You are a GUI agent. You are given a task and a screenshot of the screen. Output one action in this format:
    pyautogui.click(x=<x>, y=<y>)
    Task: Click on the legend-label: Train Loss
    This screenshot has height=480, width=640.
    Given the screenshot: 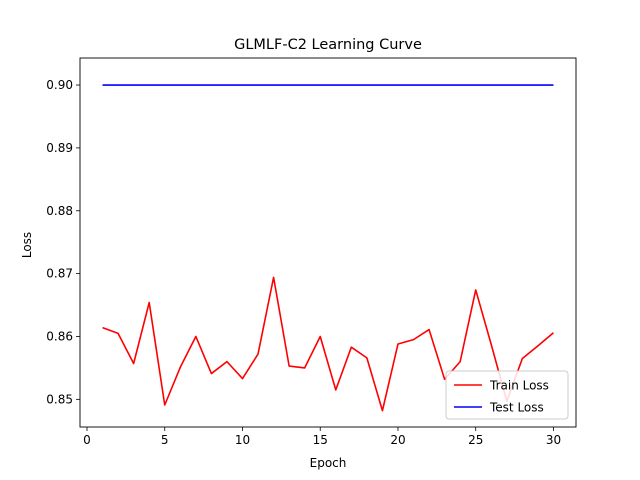 What is the action you would take?
    pyautogui.click(x=519, y=386)
    